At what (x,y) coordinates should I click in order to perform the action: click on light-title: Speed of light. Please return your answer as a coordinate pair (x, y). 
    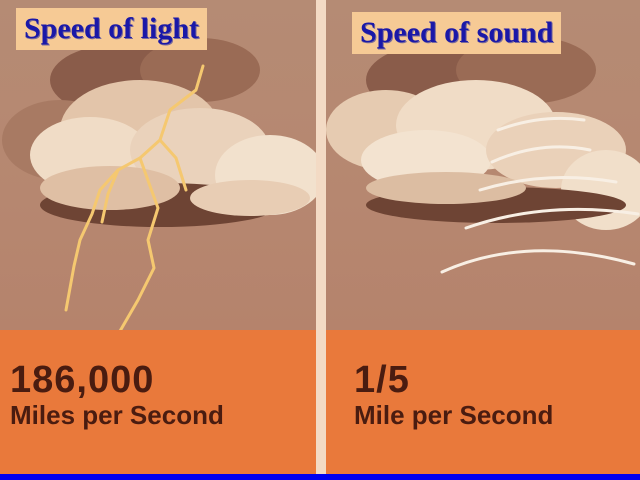
    Looking at the image, I should click on (112, 29).